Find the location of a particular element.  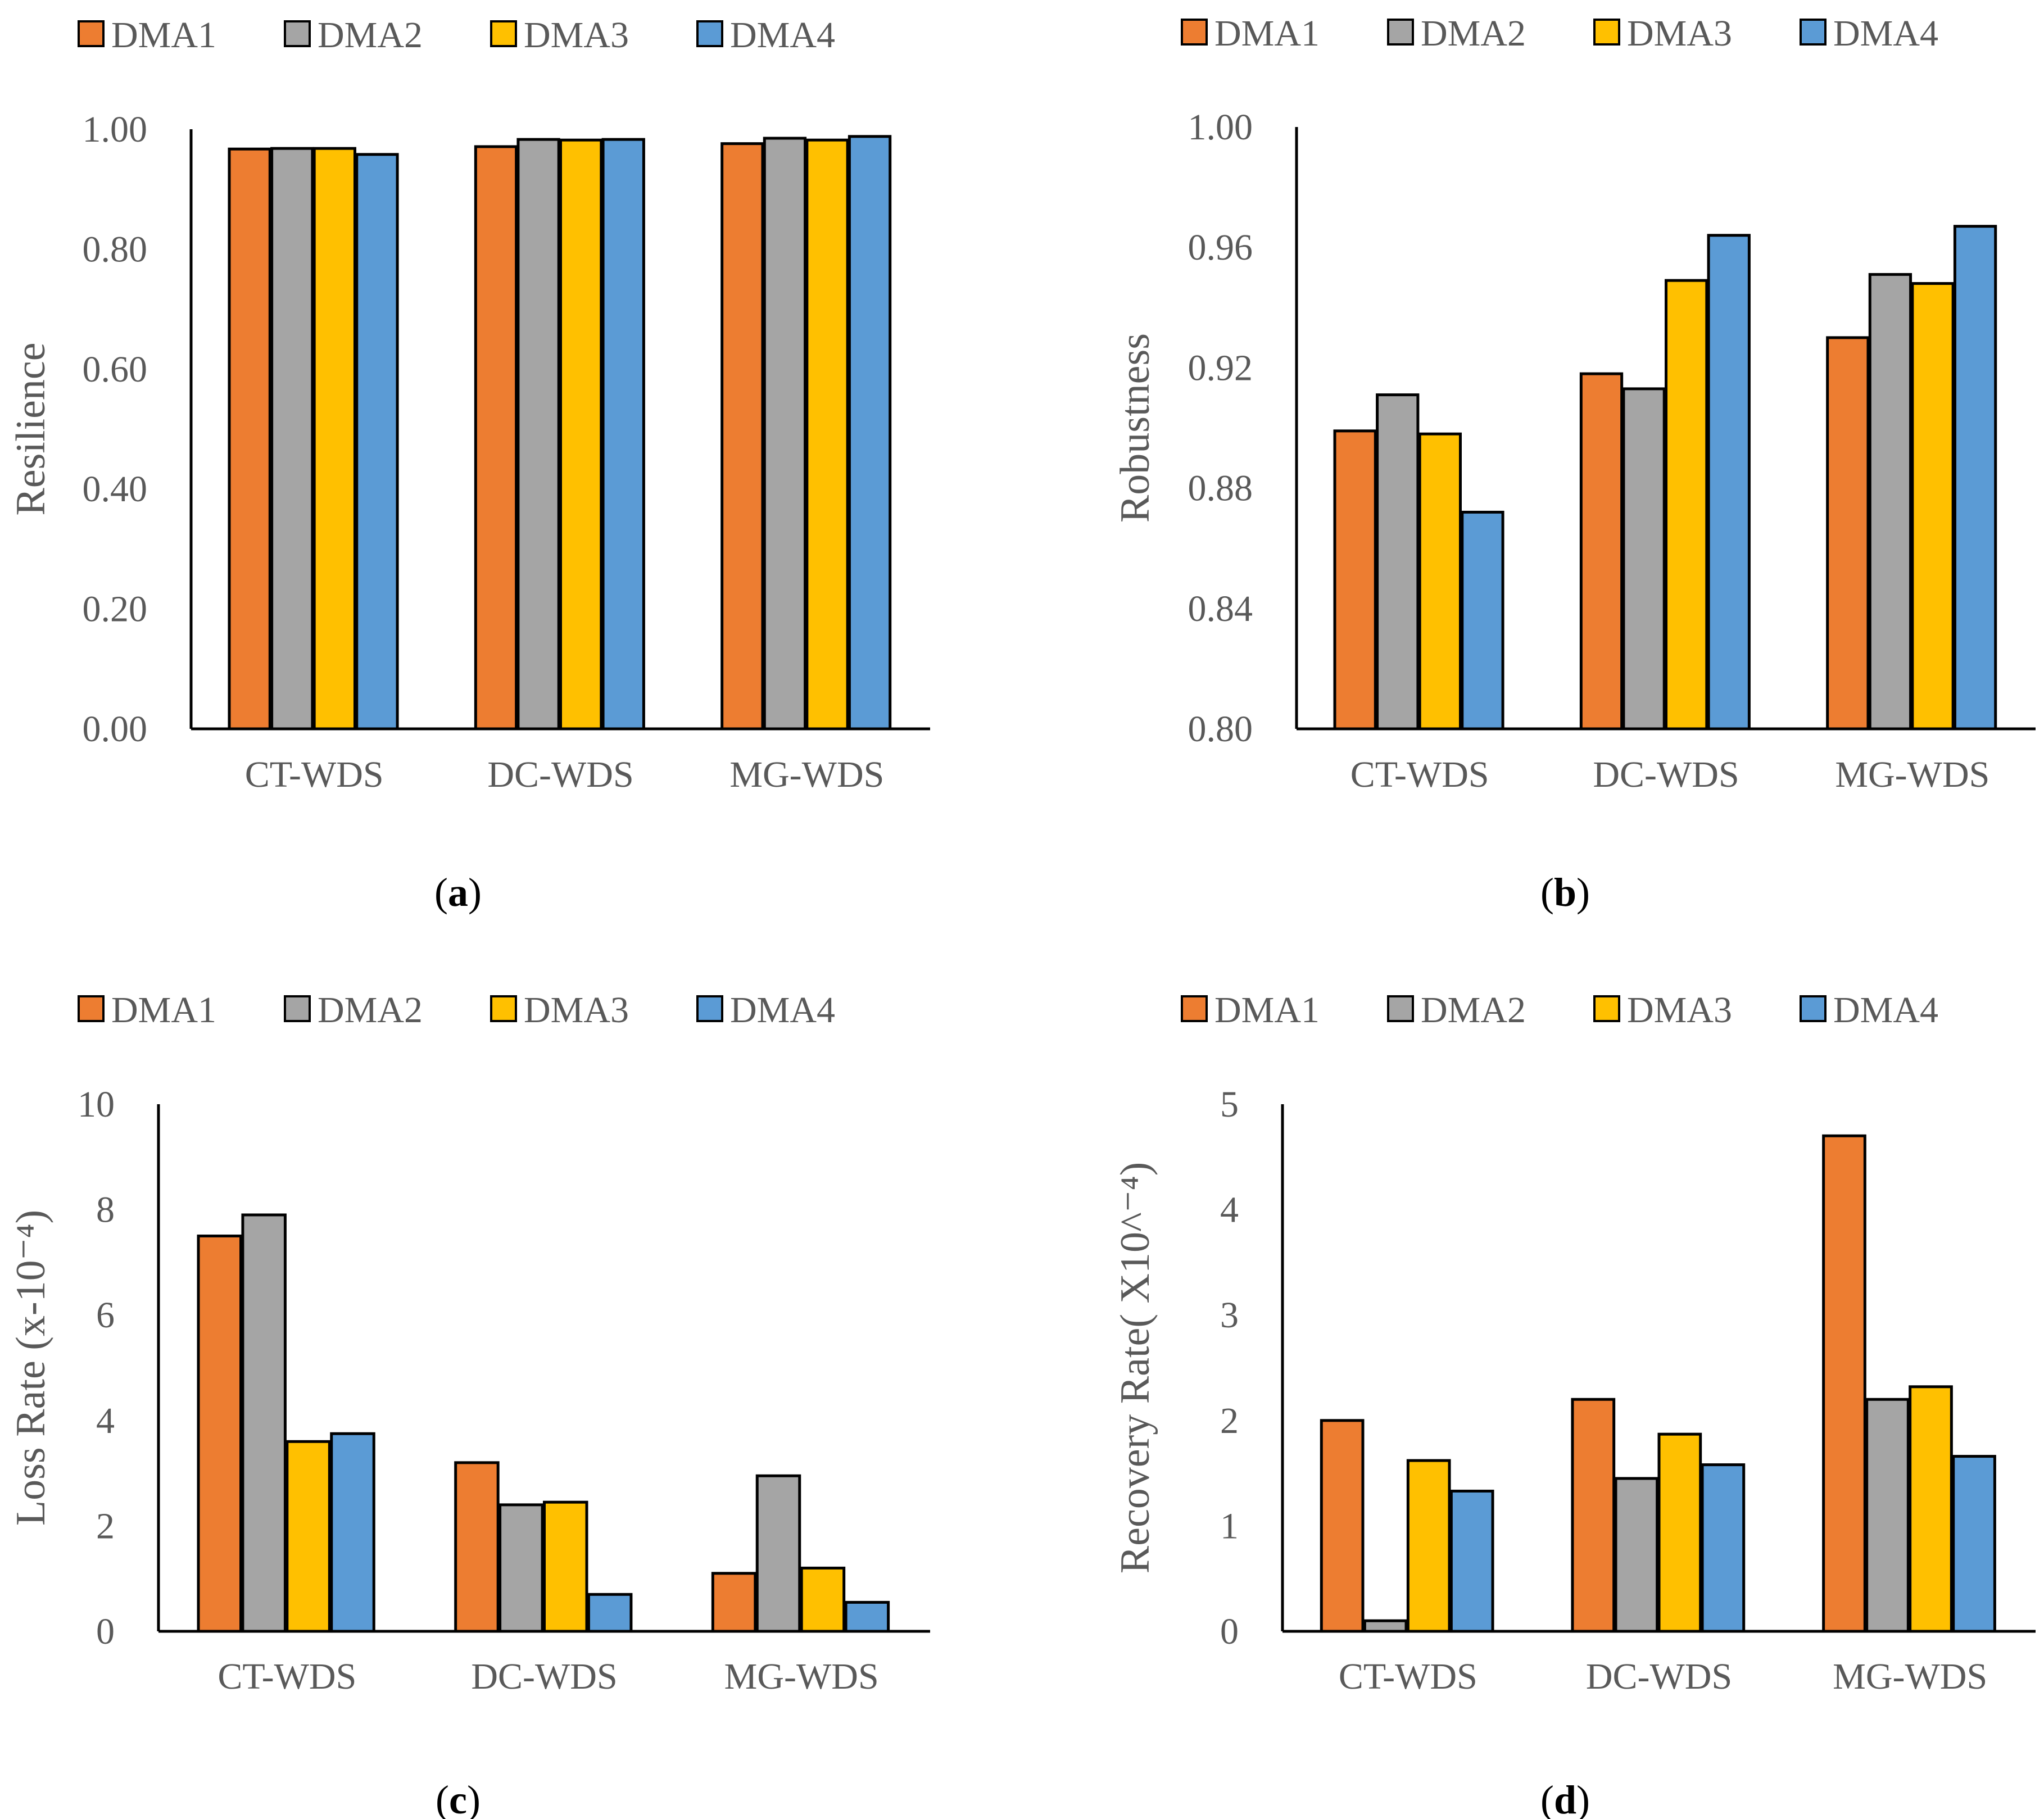

y-tick-label: 0.92 is located at coordinates (1220, 367).